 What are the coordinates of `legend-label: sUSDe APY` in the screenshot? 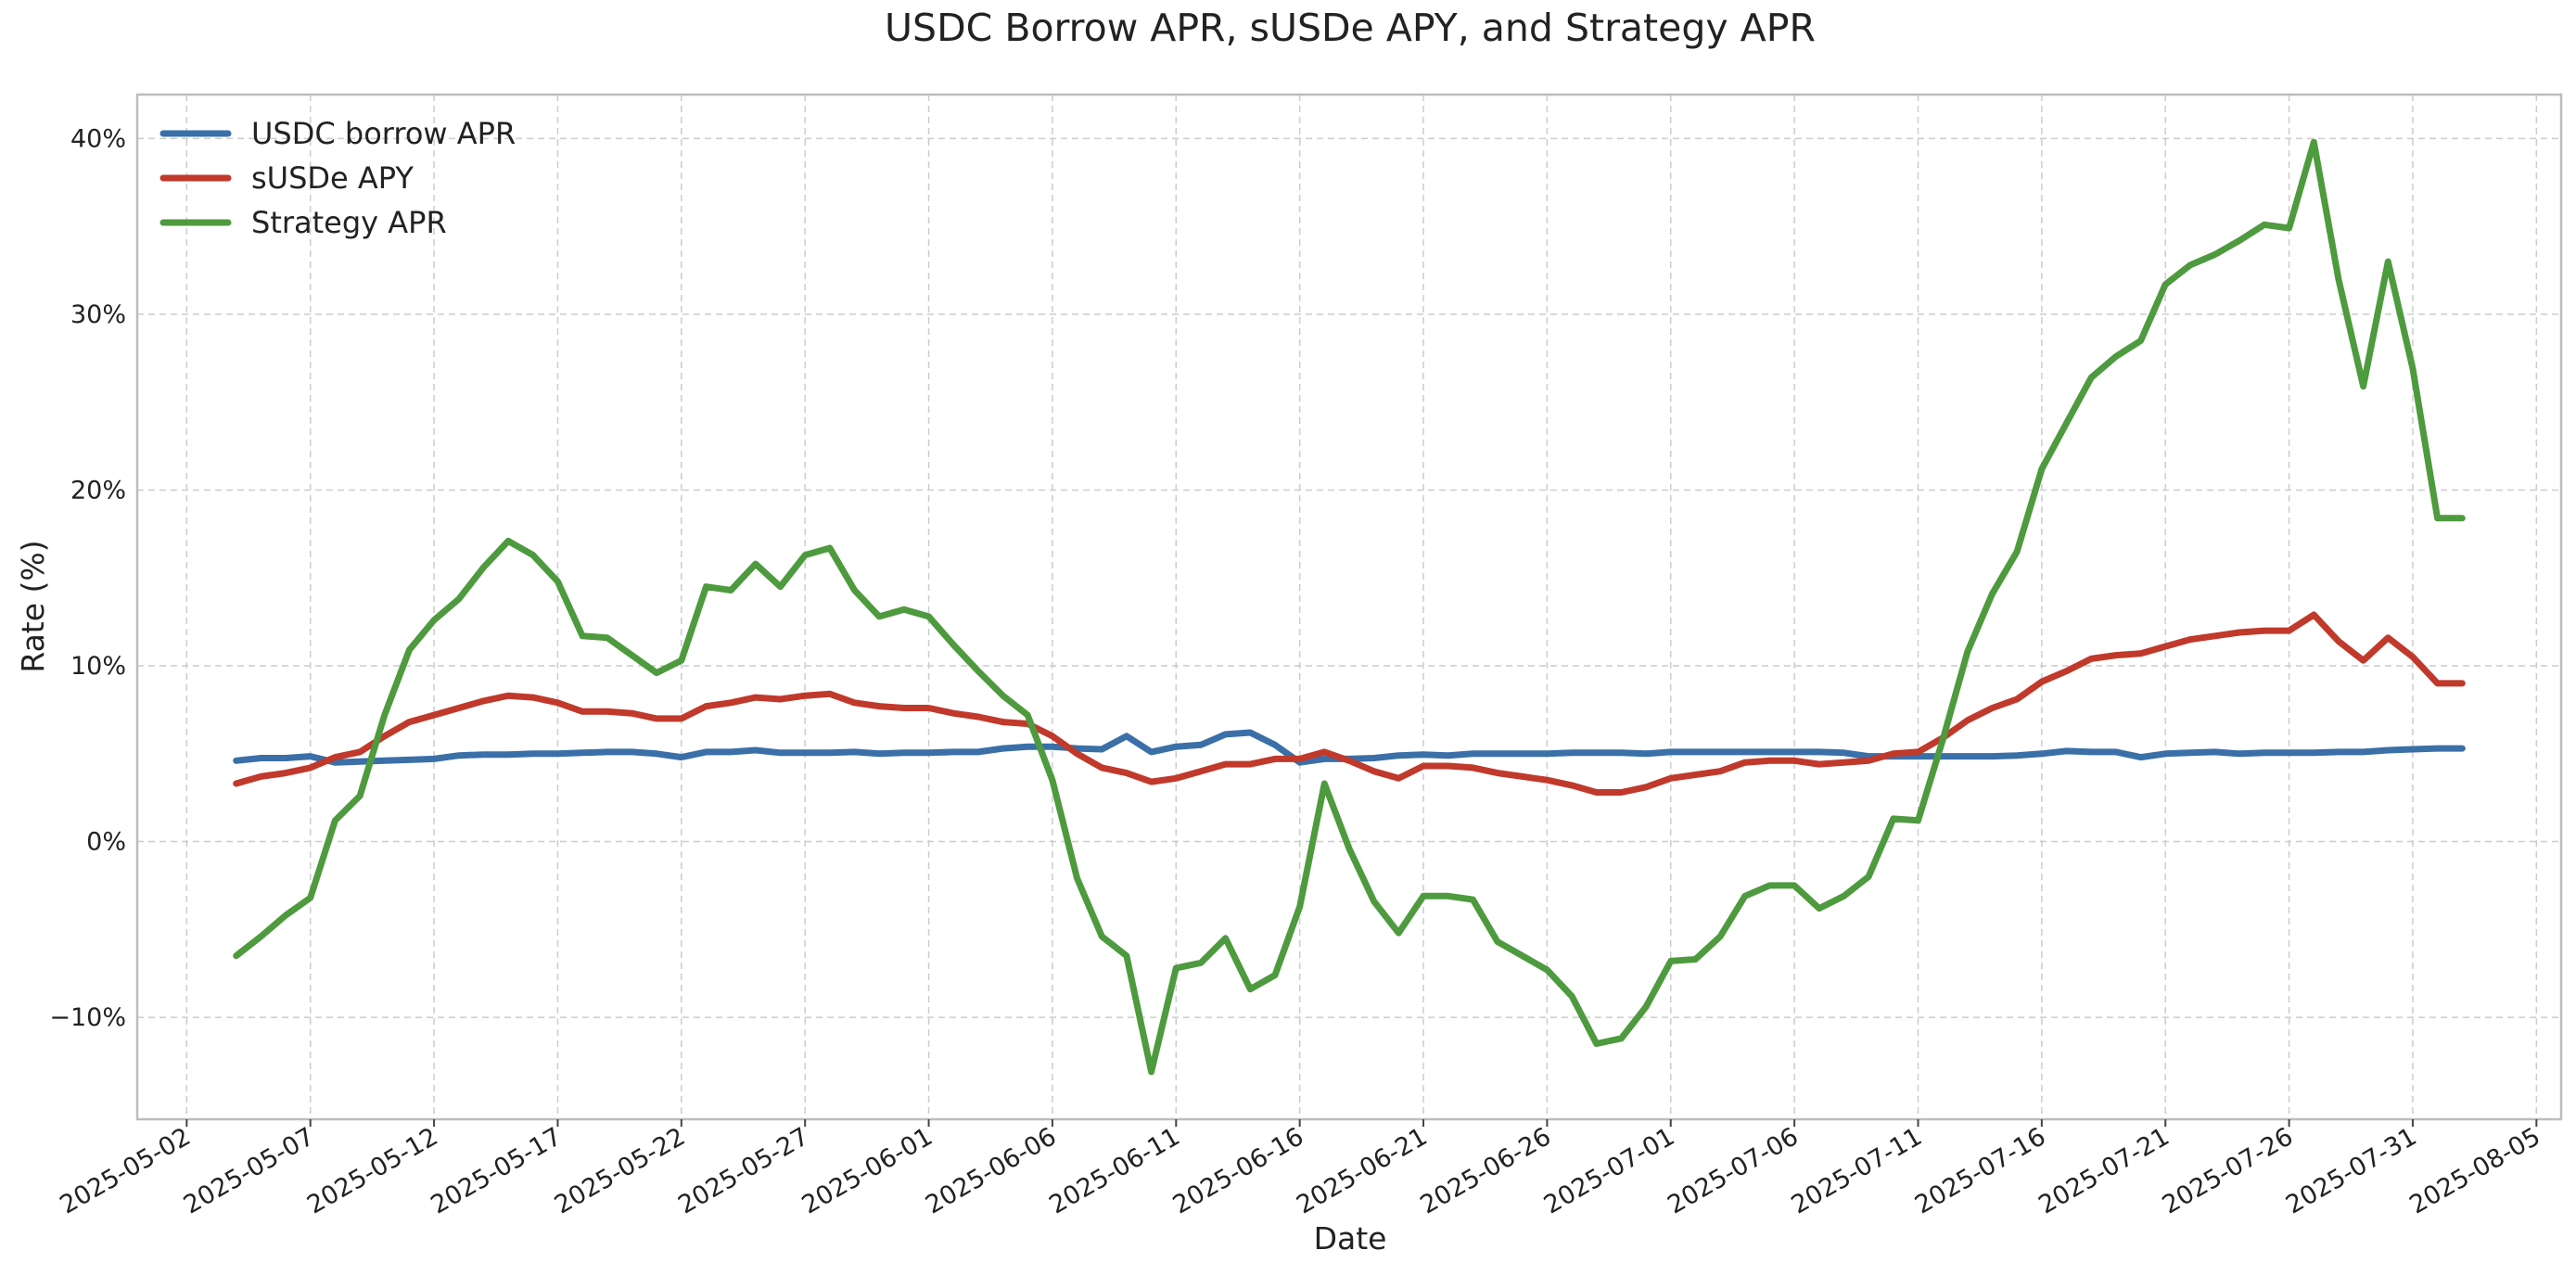 It's located at (333, 178).